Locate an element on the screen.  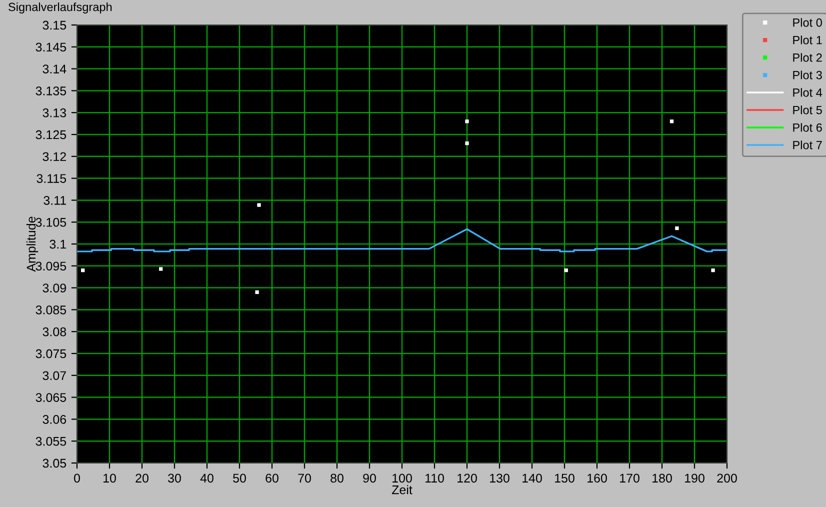
y-tick-label: 3.1 is located at coordinates (58, 244).